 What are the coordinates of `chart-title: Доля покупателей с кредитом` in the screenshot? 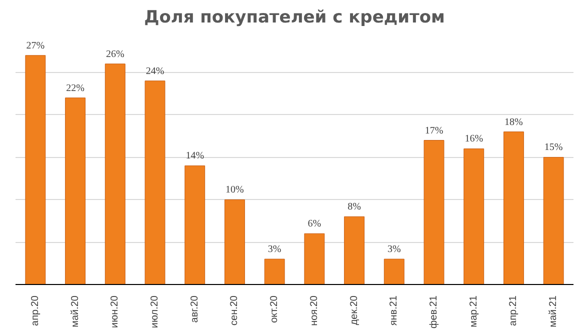 It's located at (294, 18).